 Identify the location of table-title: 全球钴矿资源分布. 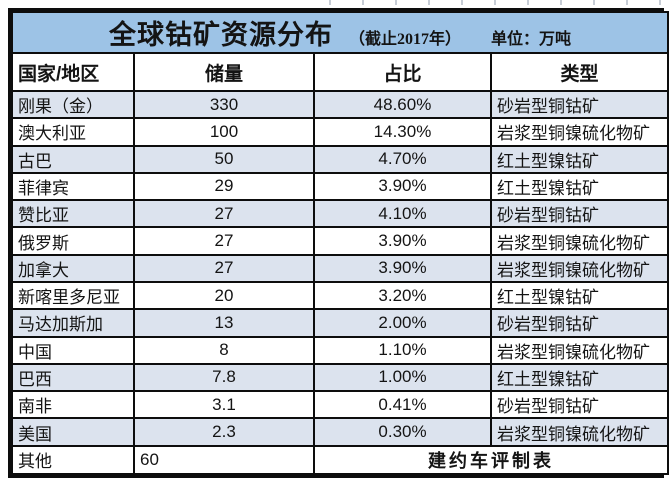
(221, 35).